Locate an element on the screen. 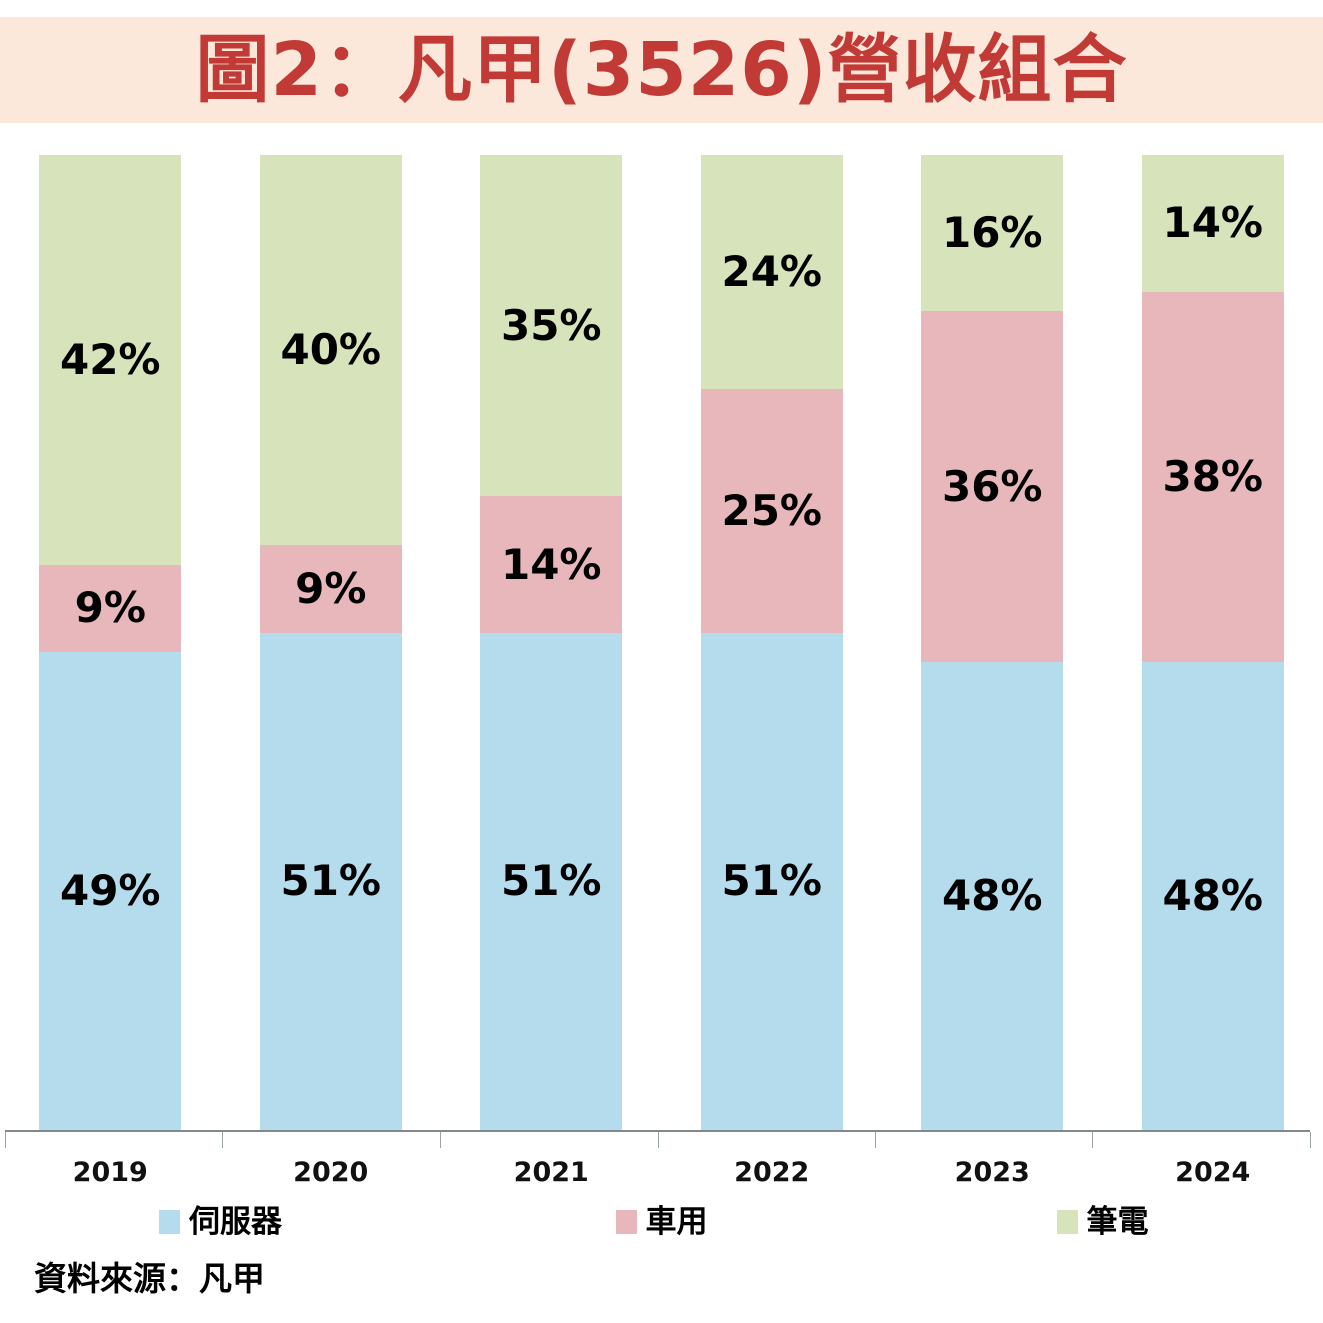 This screenshot has height=1323, width=1323. x-axis-label-2019: 2019 is located at coordinates (110, 1172).